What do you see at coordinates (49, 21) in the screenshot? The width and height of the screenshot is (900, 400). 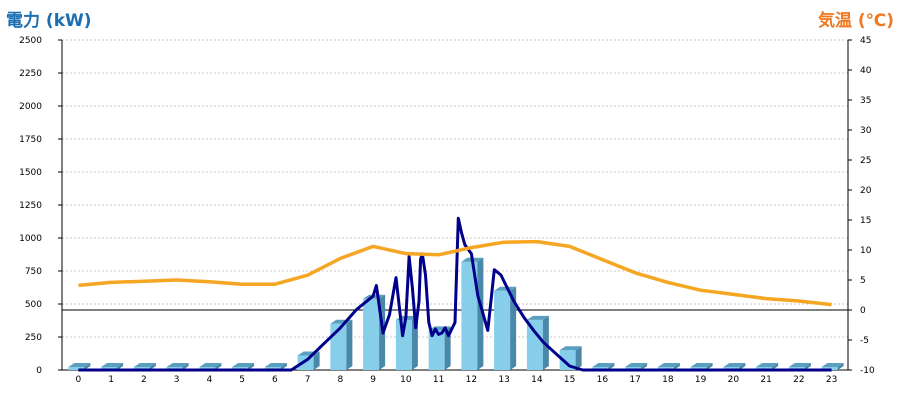 I see `left-axis-title: 電力 (kW)` at bounding box center [49, 21].